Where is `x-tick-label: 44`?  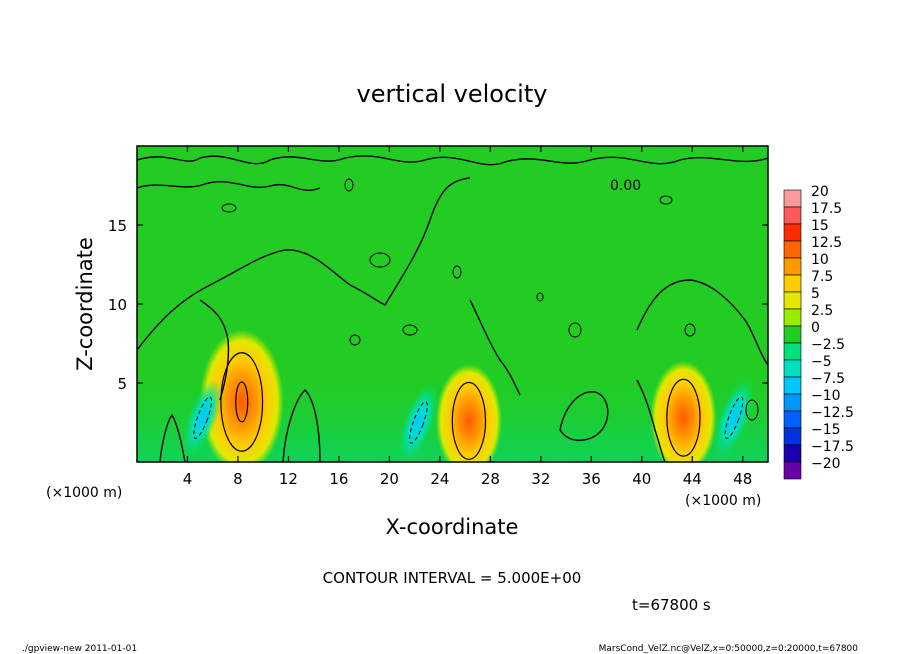 x-tick-label: 44 is located at coordinates (692, 479).